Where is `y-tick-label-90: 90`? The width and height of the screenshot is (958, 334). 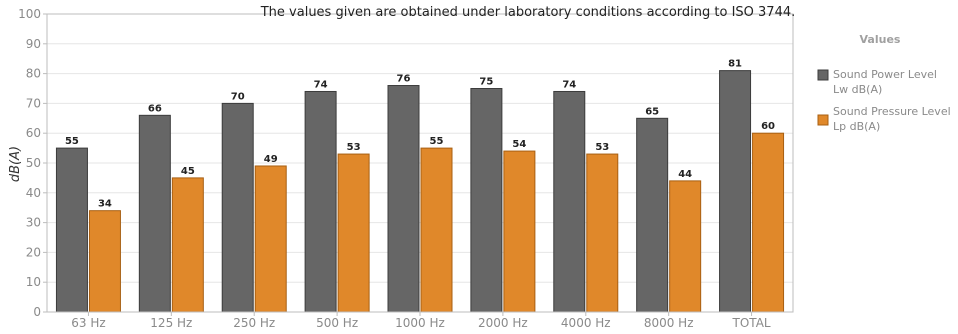 y-tick-label-90: 90 is located at coordinates (33, 44).